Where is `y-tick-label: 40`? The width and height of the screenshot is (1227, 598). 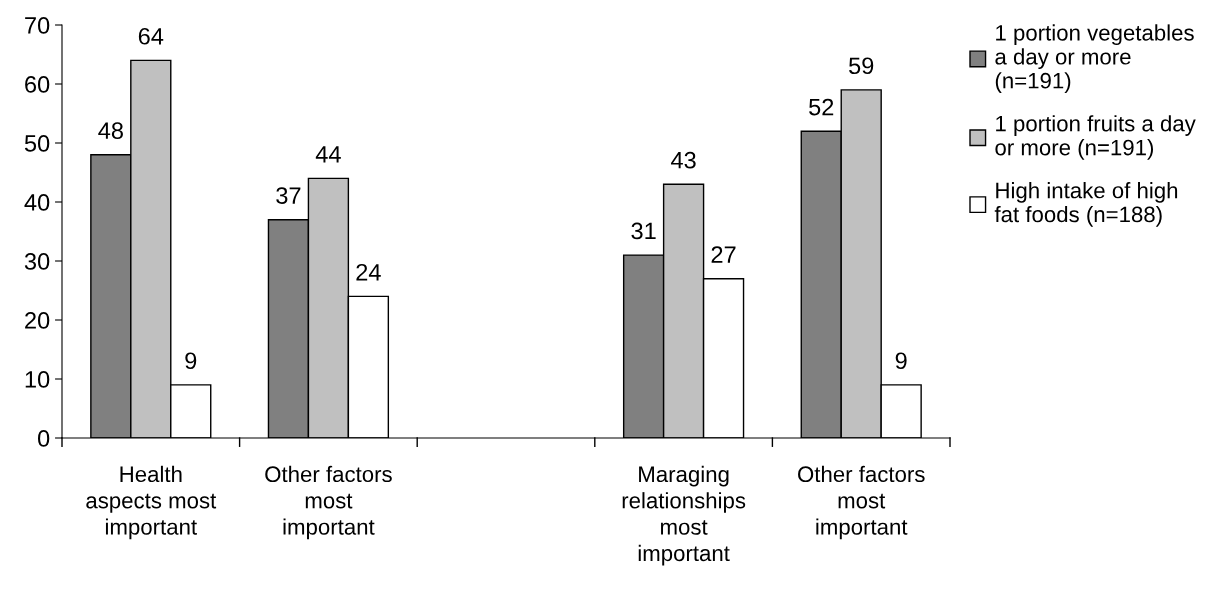
y-tick-label: 40 is located at coordinates (37, 202).